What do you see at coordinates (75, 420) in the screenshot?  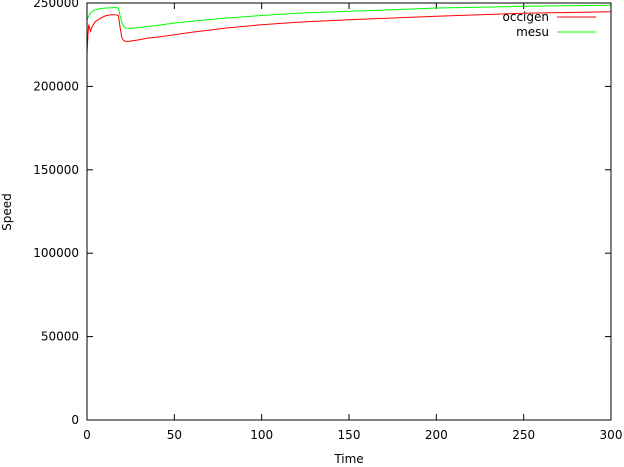 I see `y-tick-label: 0` at bounding box center [75, 420].